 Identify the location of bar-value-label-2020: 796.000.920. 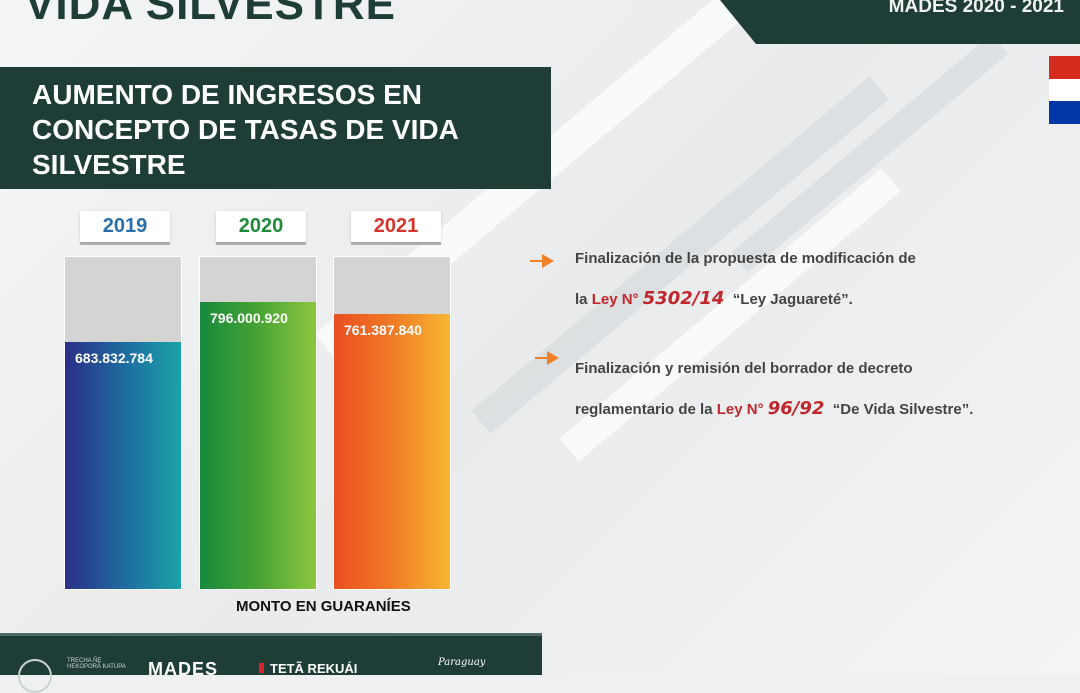
(249, 318).